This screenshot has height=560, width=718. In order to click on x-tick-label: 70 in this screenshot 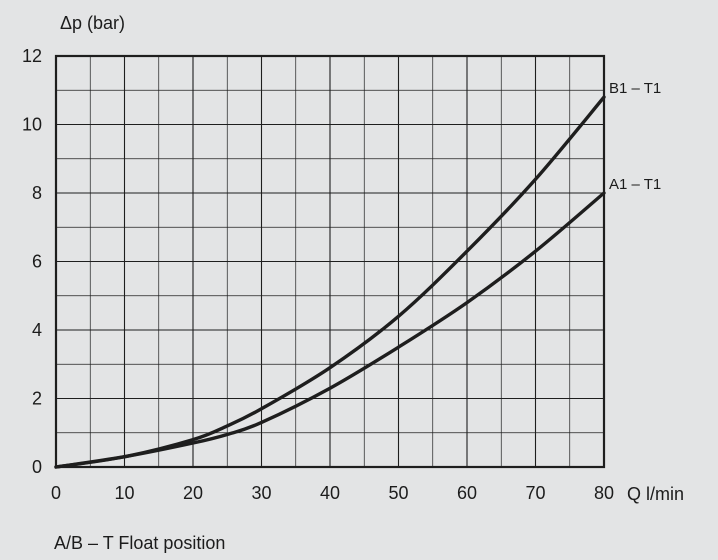, I will do `click(535, 493)`.